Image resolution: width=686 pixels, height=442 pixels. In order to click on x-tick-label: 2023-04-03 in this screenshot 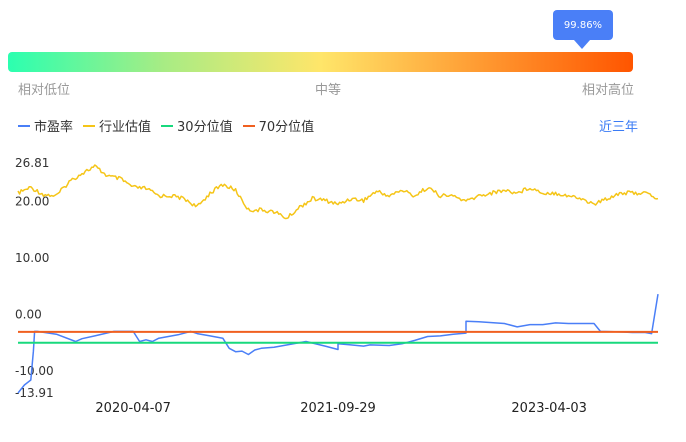, I will do `click(549, 408)`.